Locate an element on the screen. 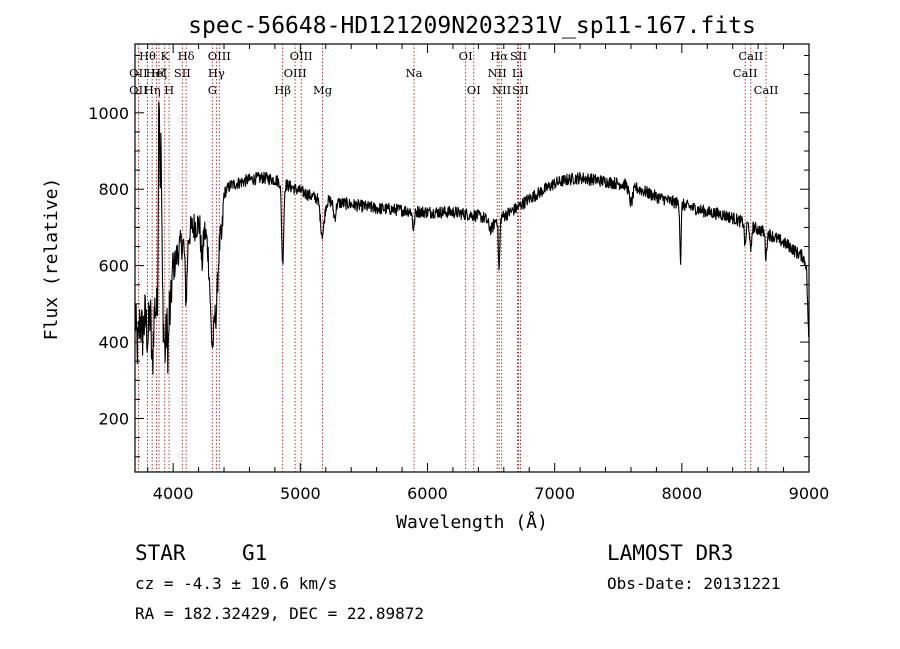 The width and height of the screenshot is (900, 649). y-axis-label: Flux (relative) is located at coordinates (51, 259).